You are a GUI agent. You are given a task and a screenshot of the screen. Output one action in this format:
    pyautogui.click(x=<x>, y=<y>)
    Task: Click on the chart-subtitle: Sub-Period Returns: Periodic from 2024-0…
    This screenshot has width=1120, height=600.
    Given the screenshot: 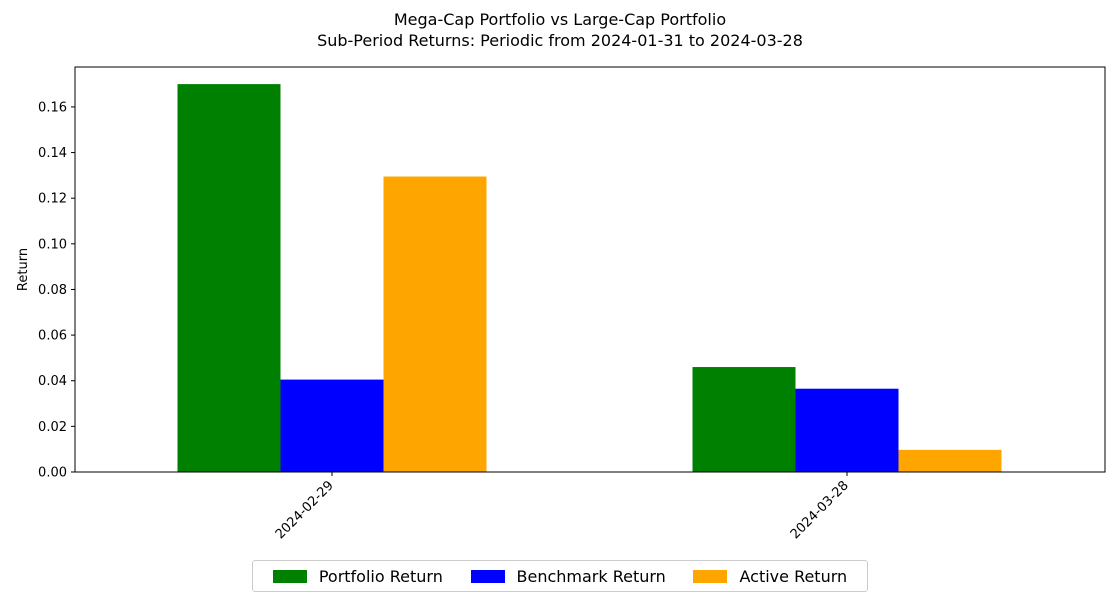 What is the action you would take?
    pyautogui.click(x=560, y=40)
    